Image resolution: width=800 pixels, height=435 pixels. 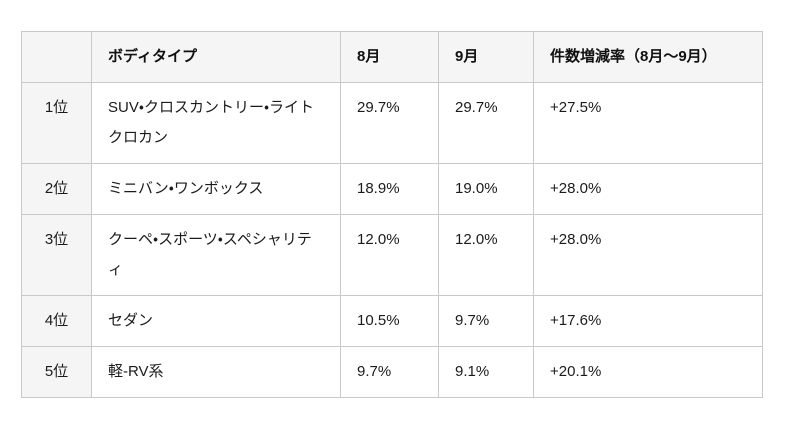 I want to click on header-rank, so click(x=56, y=57).